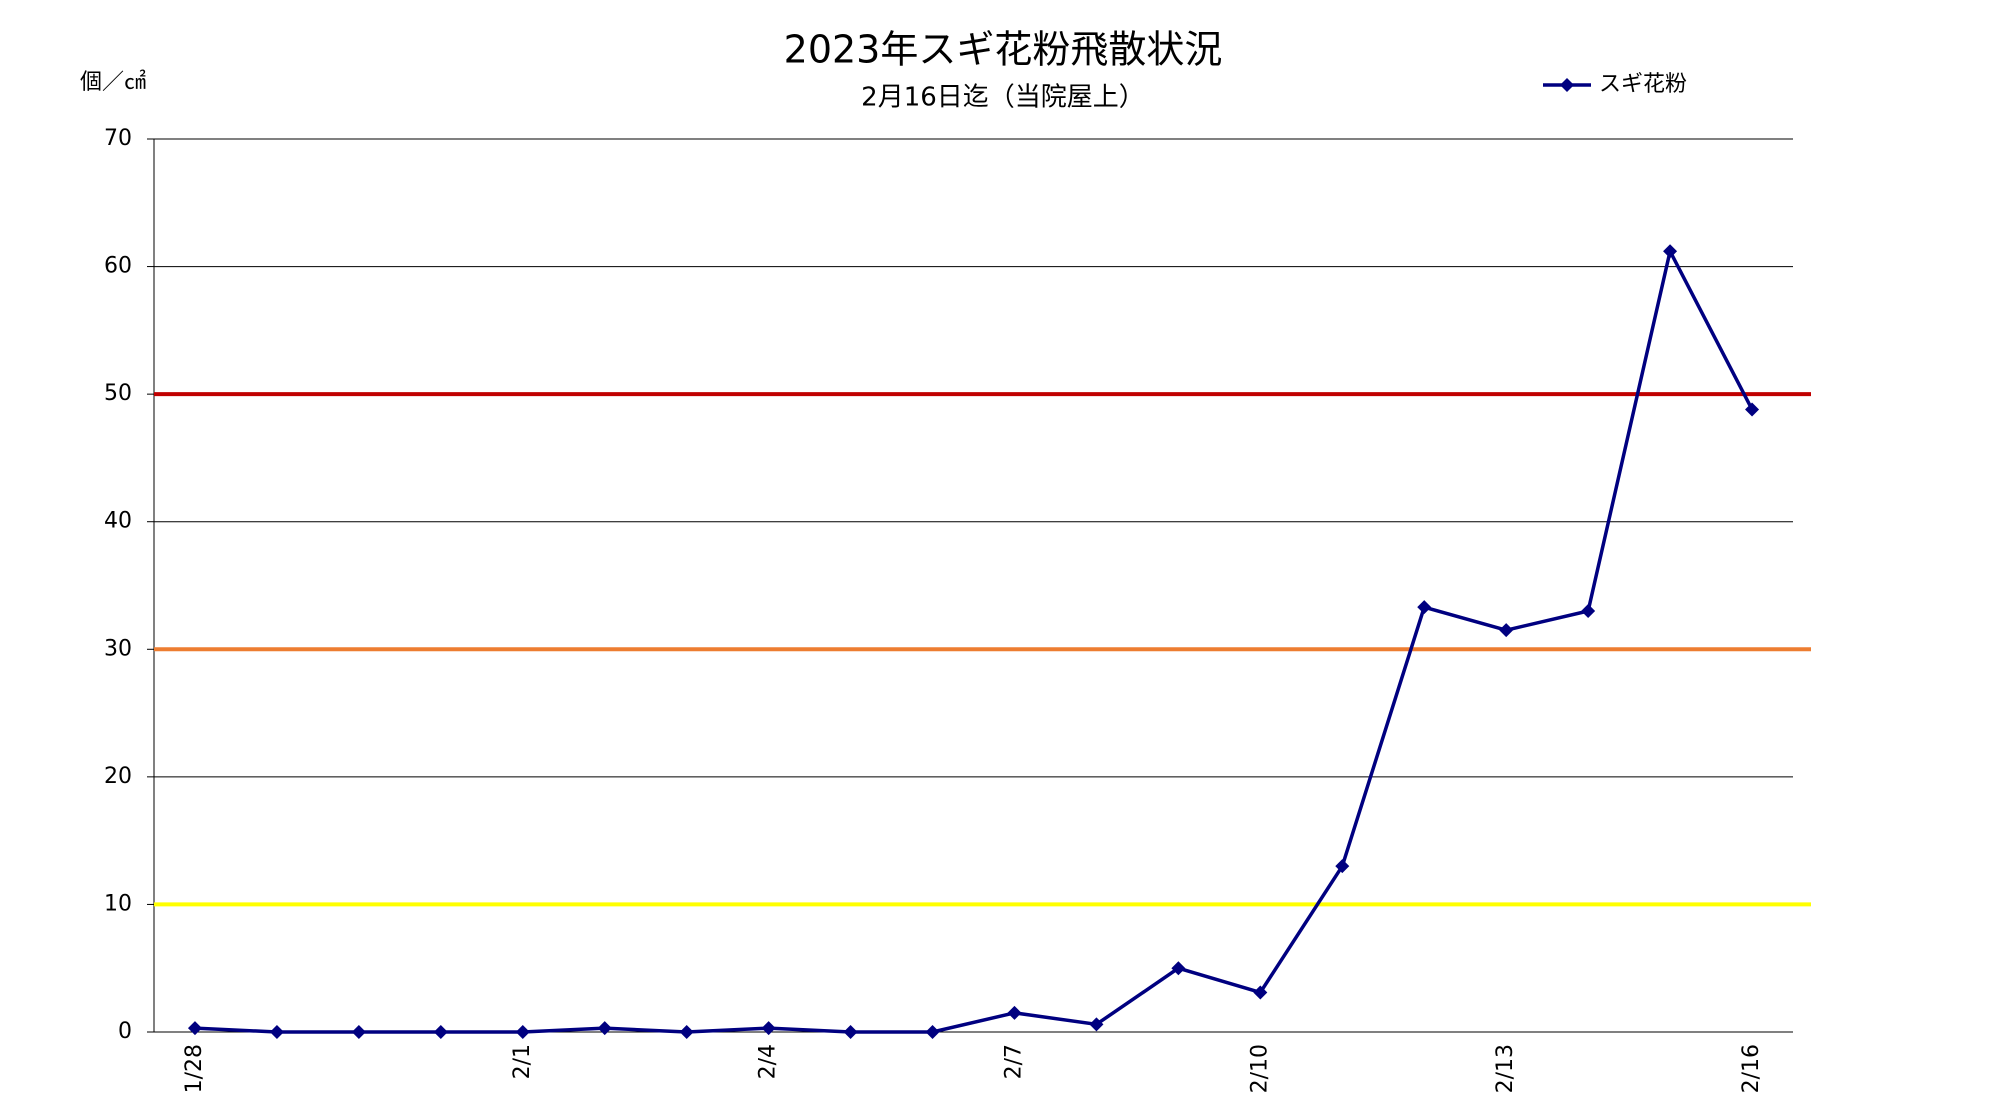 The width and height of the screenshot is (2004, 1096). Describe the element at coordinates (118, 266) in the screenshot. I see `y-tick-label: 60` at that location.